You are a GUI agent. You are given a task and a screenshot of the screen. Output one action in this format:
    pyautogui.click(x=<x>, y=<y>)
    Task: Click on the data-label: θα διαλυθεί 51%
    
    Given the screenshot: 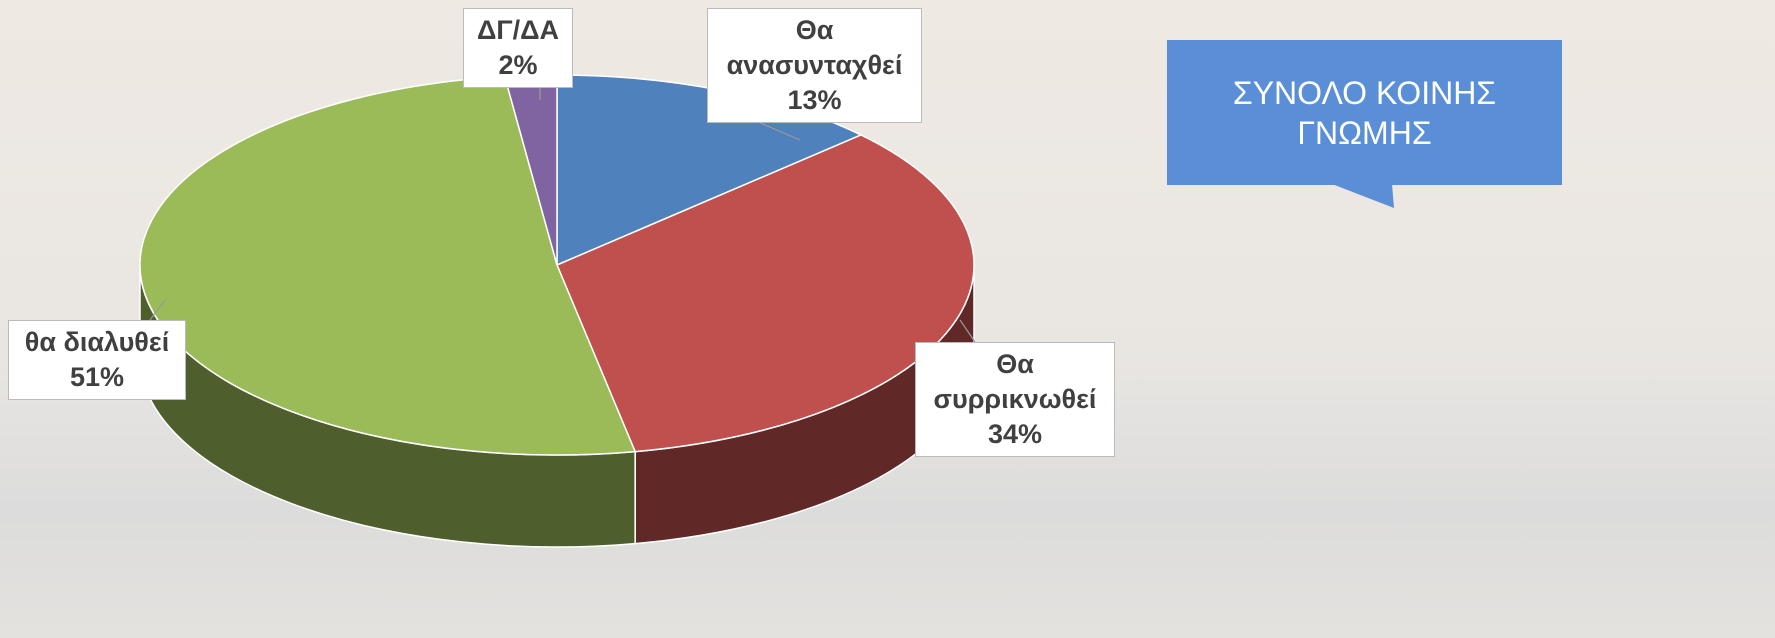 What is the action you would take?
    pyautogui.click(x=97, y=360)
    